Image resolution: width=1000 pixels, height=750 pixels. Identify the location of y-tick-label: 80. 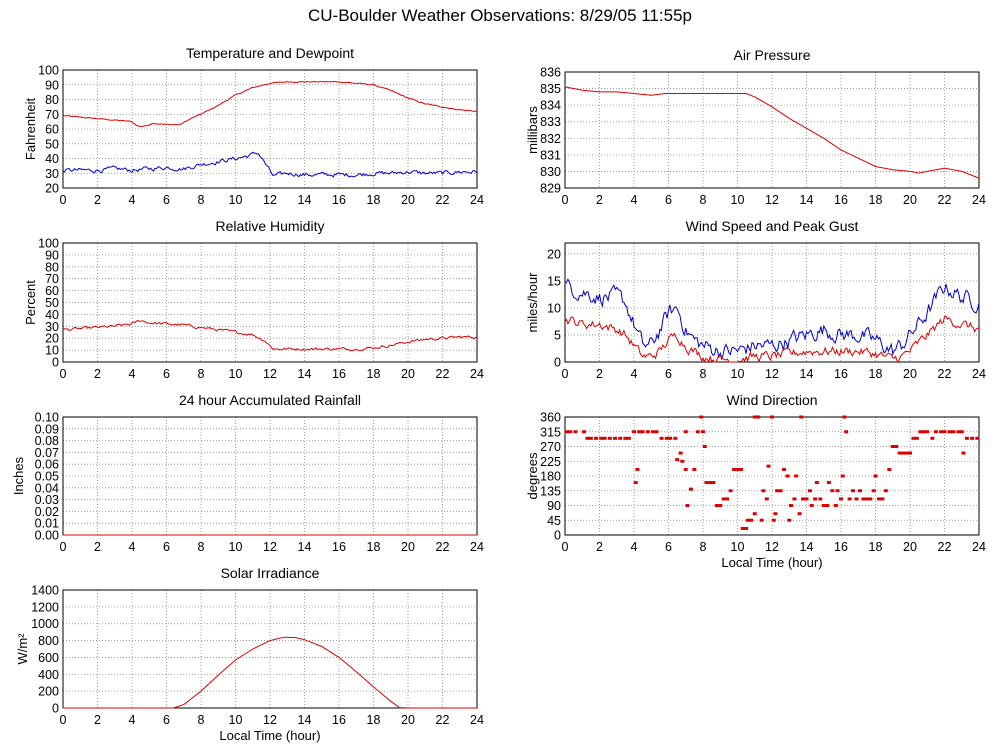
(52, 100).